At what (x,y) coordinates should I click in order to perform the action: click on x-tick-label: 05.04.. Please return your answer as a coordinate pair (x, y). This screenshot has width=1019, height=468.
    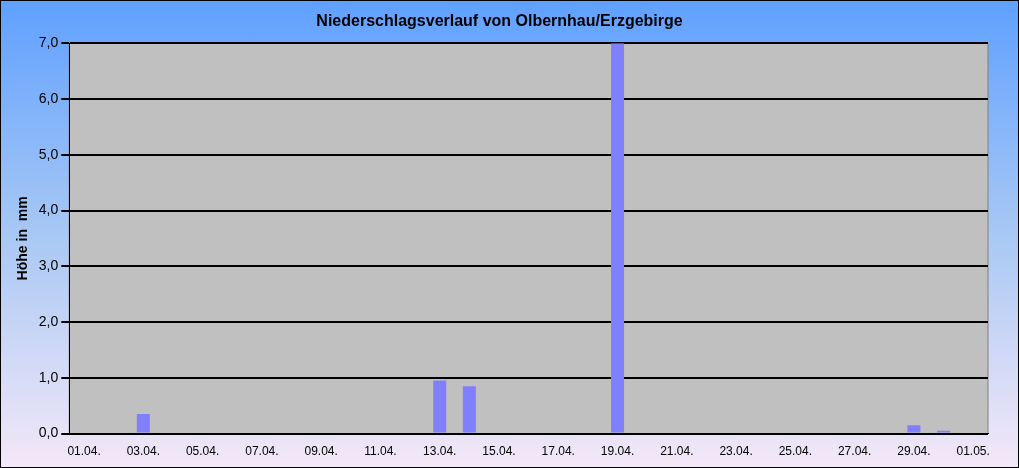
    Looking at the image, I should click on (202, 451).